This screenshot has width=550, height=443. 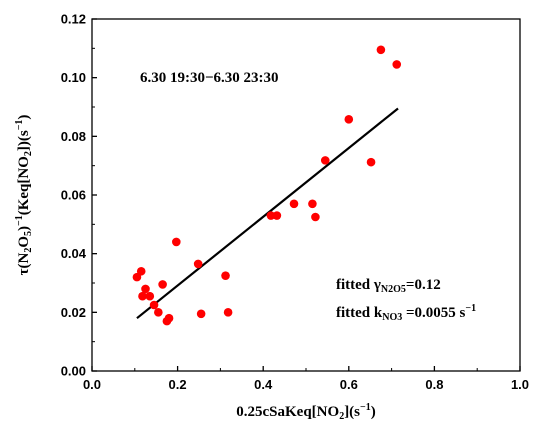 I want to click on fitted-k-label: fitted k, so click(x=359, y=313).